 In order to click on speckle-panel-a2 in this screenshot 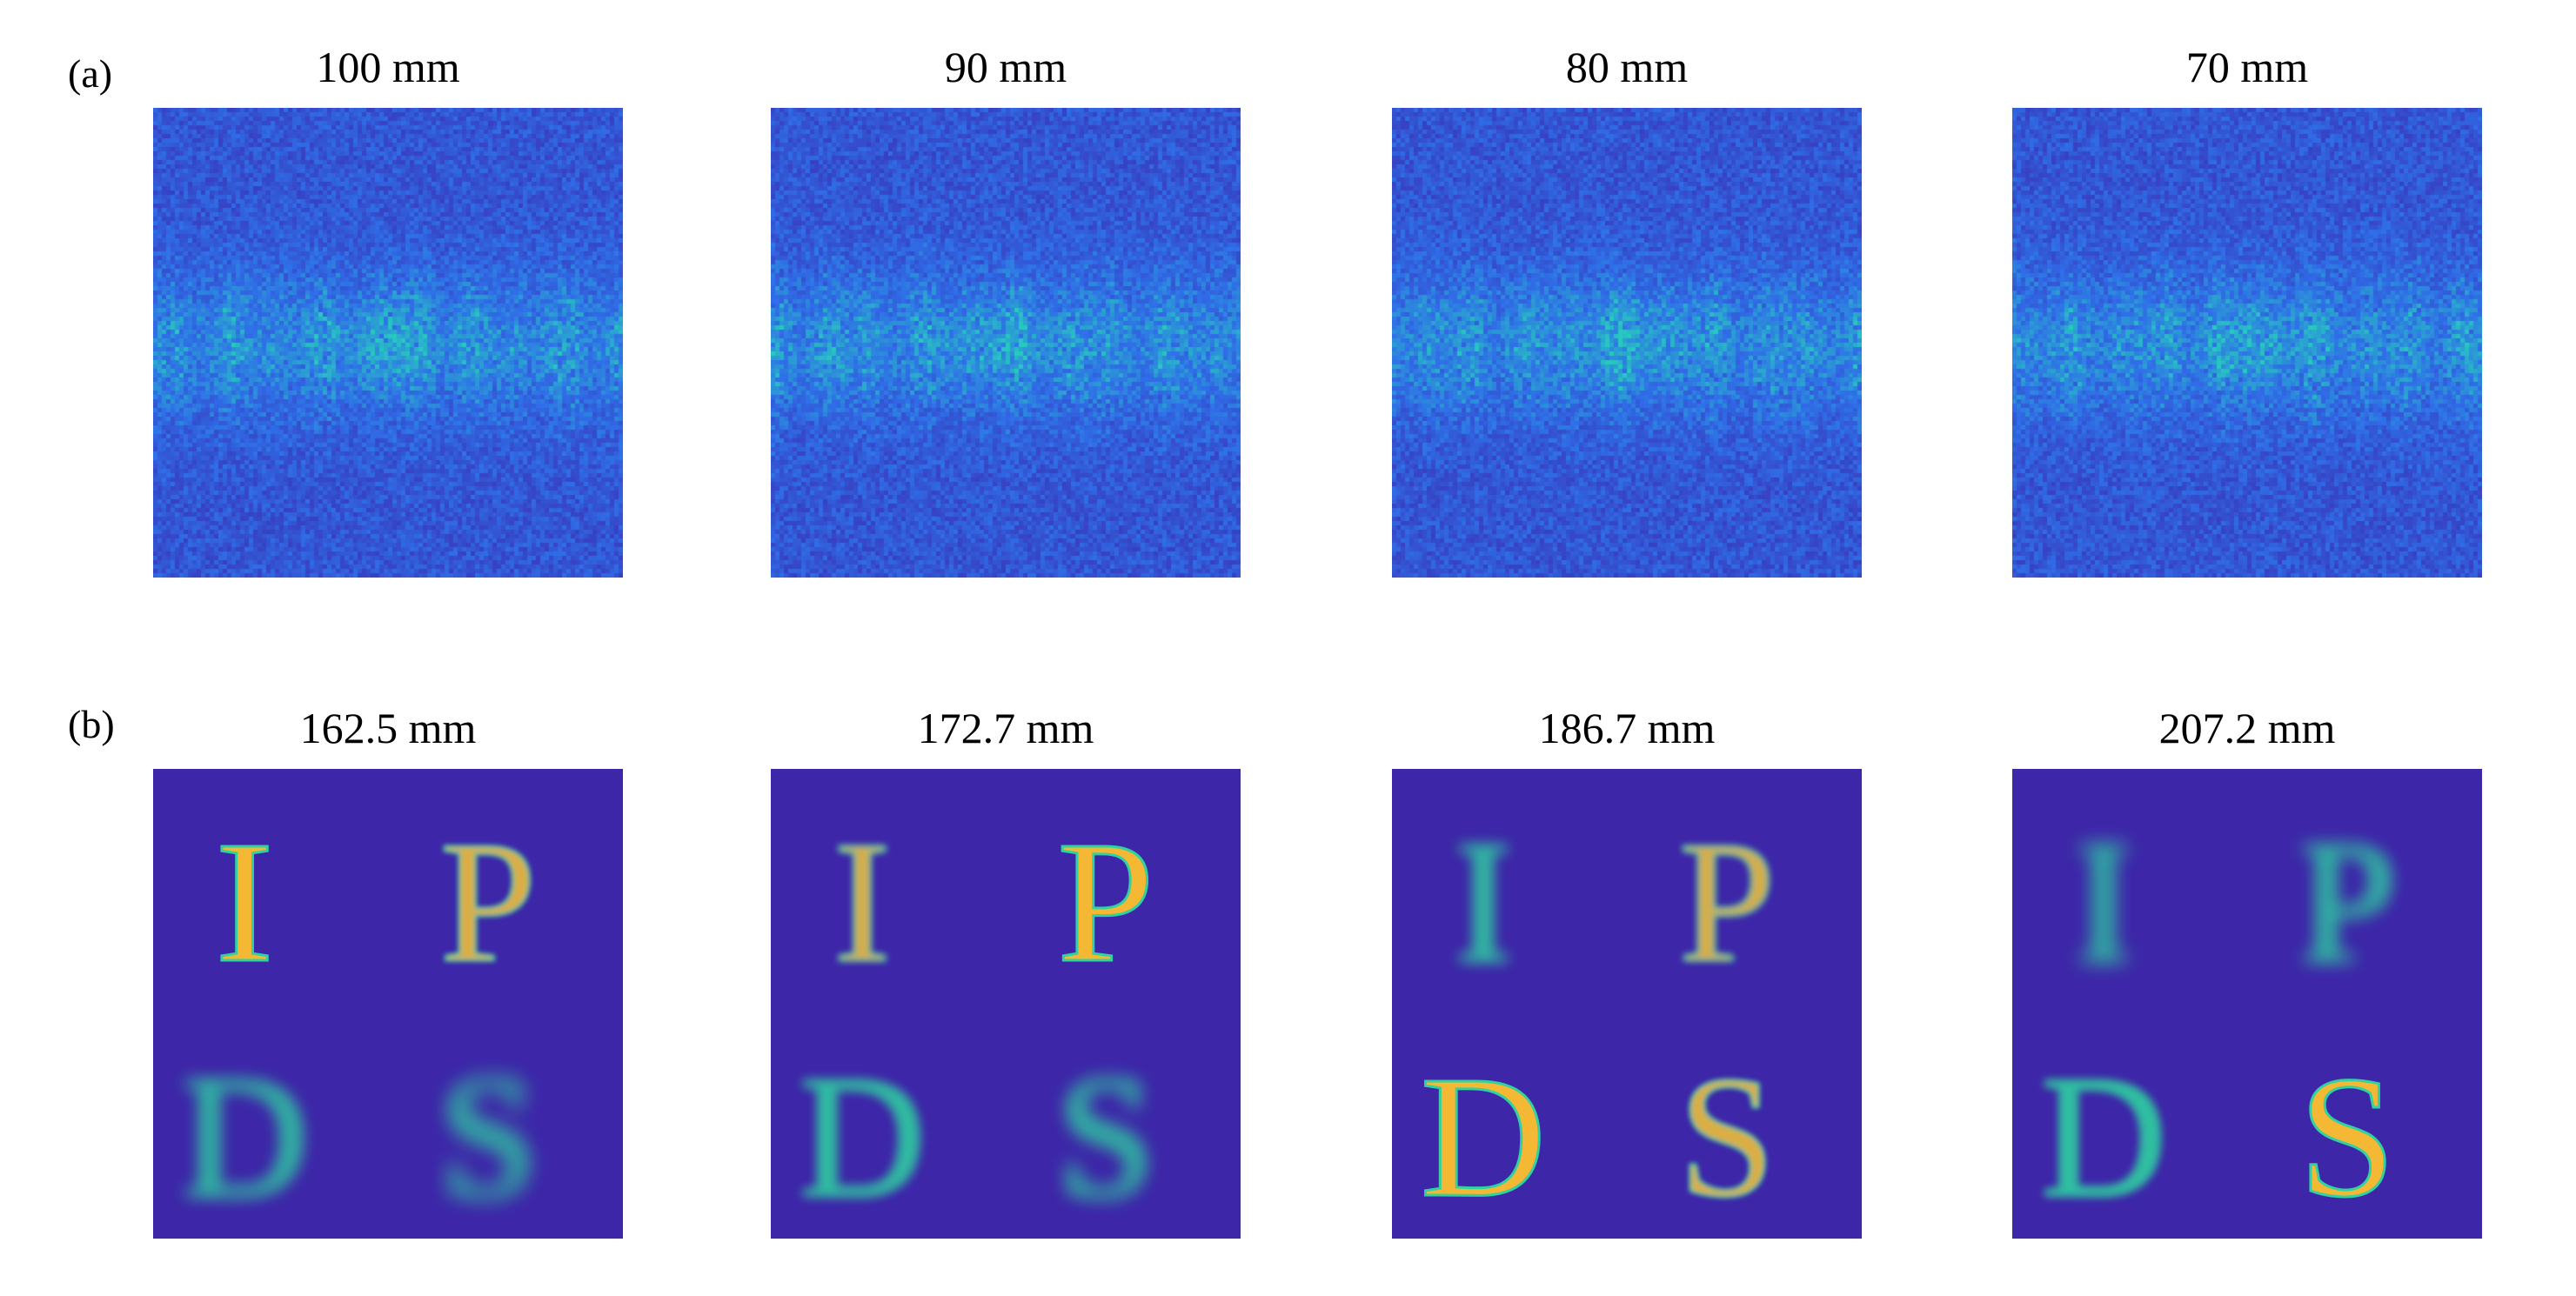, I will do `click(1006, 343)`.